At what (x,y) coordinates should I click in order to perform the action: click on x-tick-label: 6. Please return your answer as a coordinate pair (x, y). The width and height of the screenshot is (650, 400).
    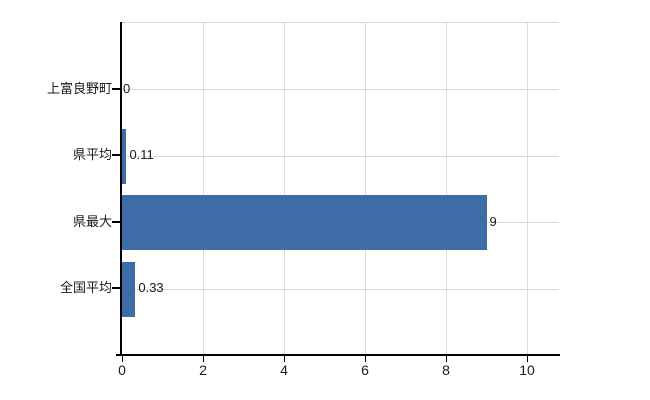
    Looking at the image, I should click on (365, 370).